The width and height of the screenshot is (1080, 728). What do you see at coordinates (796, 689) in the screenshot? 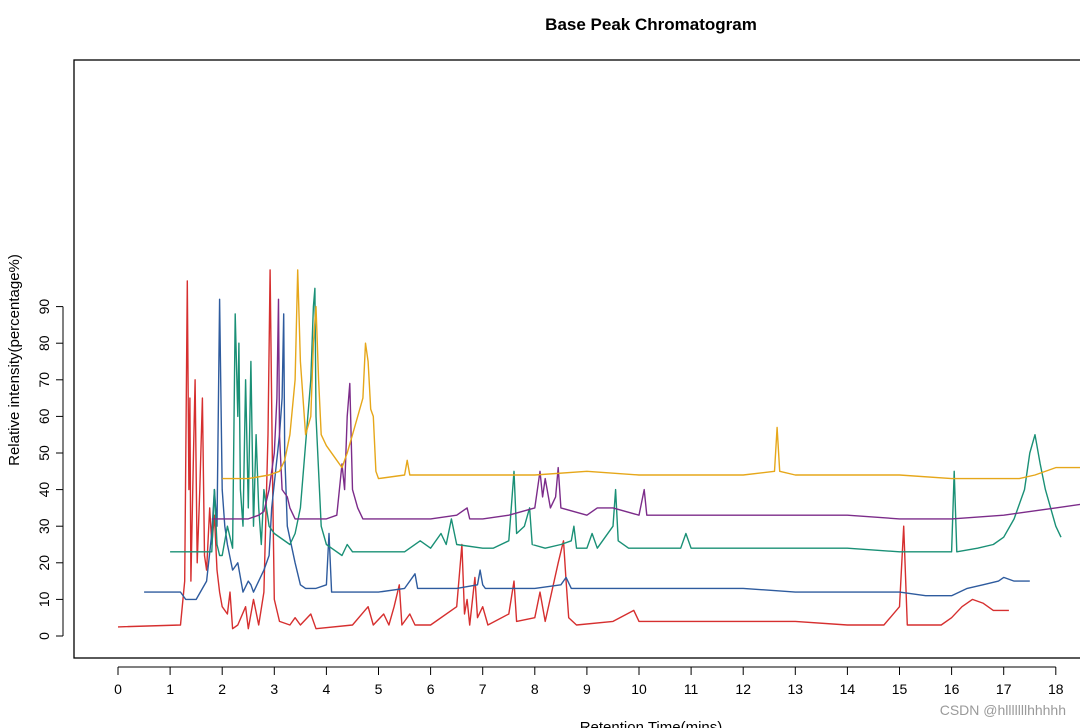
I see `x-tick-label: 13` at bounding box center [796, 689].